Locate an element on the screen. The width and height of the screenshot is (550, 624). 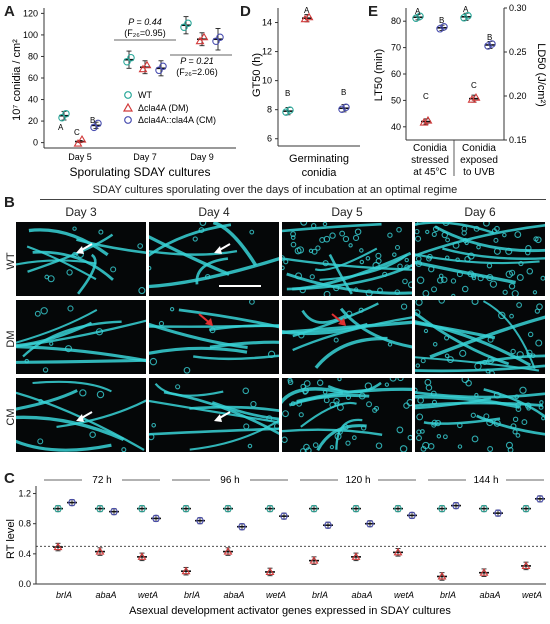
panel-c-ylabel: RT level is located at coordinates (11, 539).